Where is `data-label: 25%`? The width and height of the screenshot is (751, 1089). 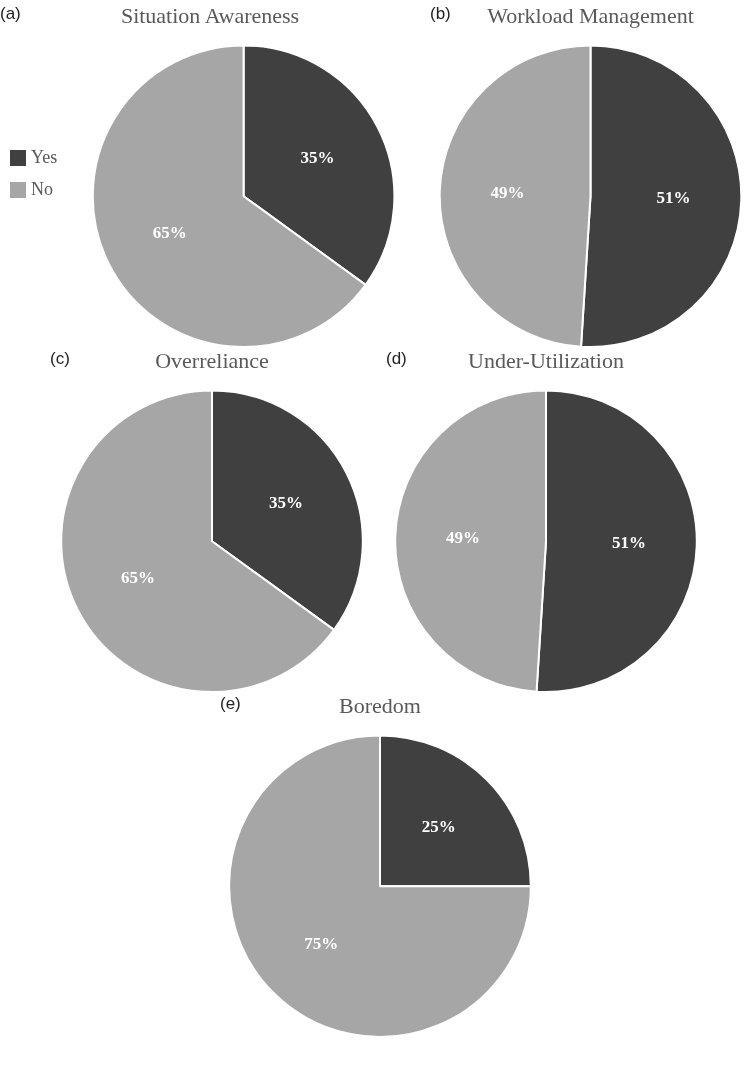
data-label: 25% is located at coordinates (438, 826).